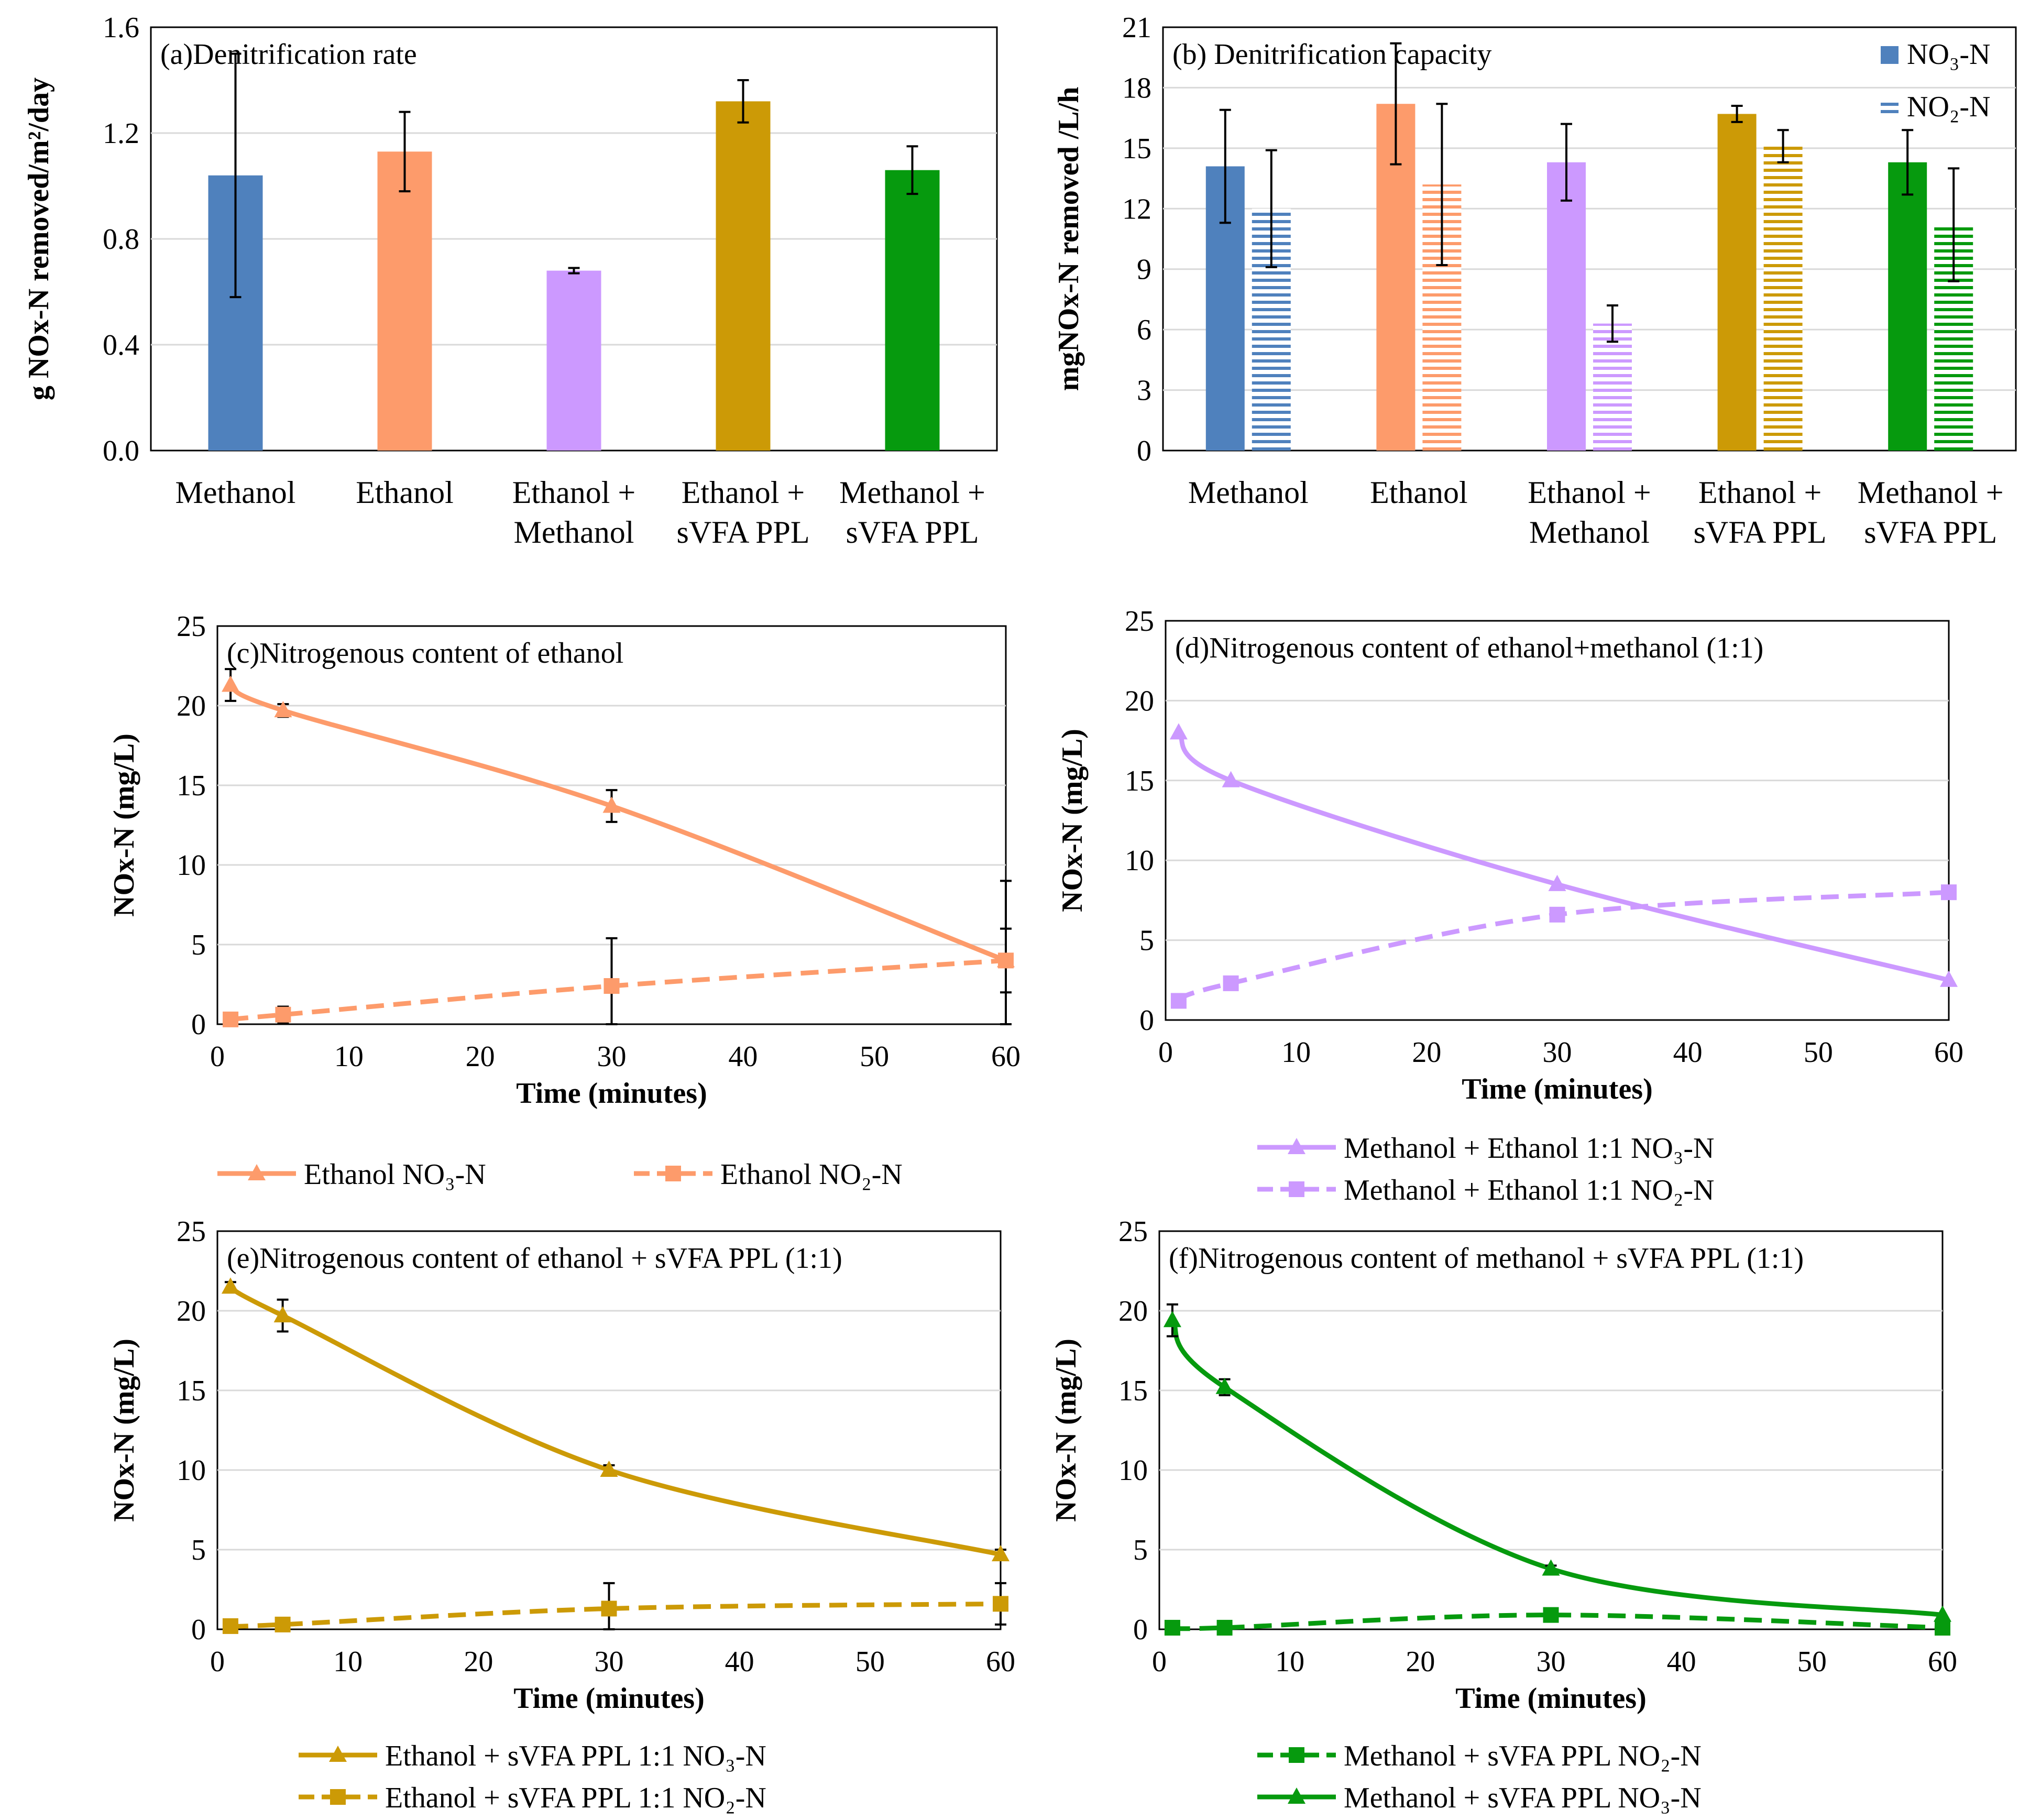 Image resolution: width=2030 pixels, height=1820 pixels. Describe the element at coordinates (121, 451) in the screenshot. I see `y-tick-label: 0.0` at that location.